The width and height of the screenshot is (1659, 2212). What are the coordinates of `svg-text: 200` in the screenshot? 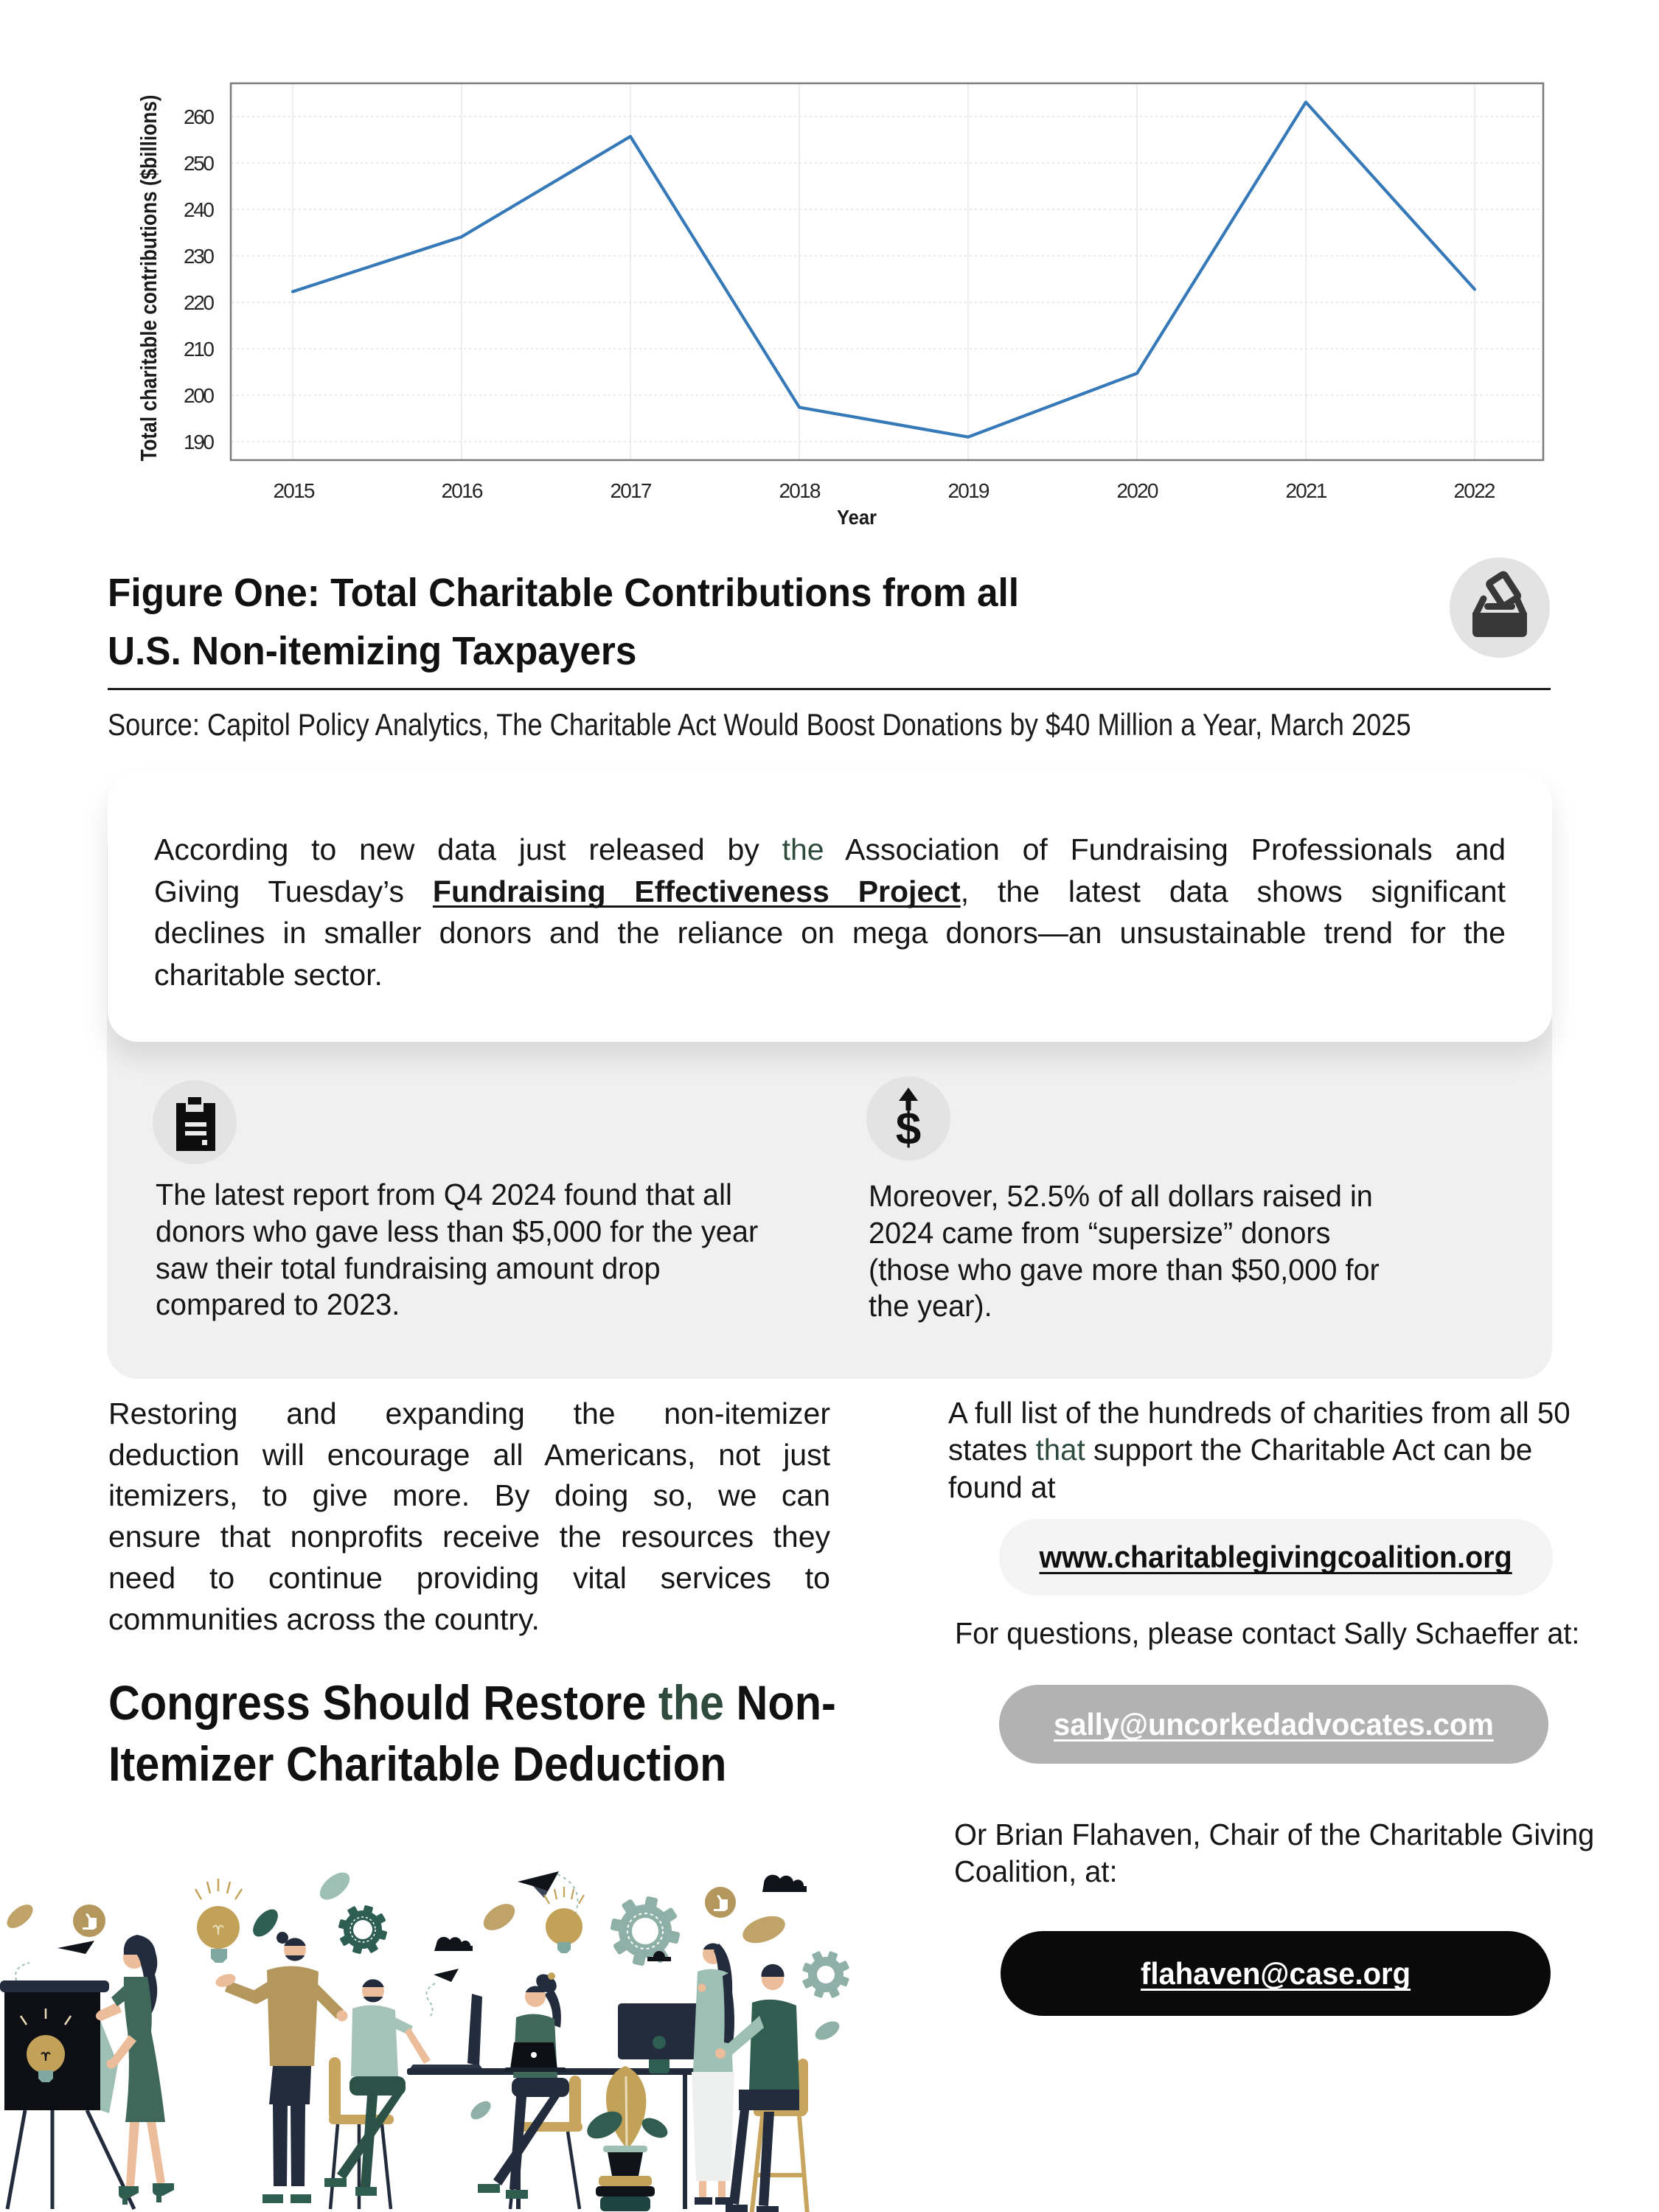 It's located at (199, 395).